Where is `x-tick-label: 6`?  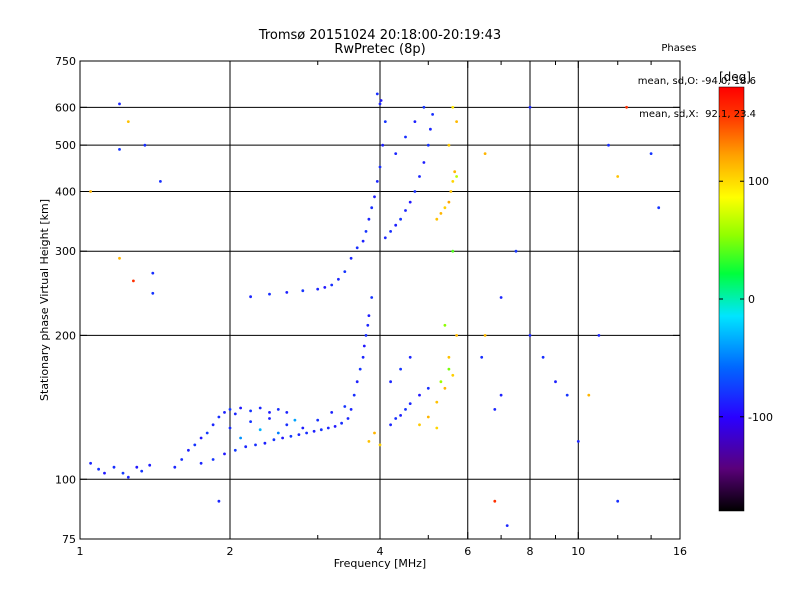
x-tick-label: 6 is located at coordinates (467, 551).